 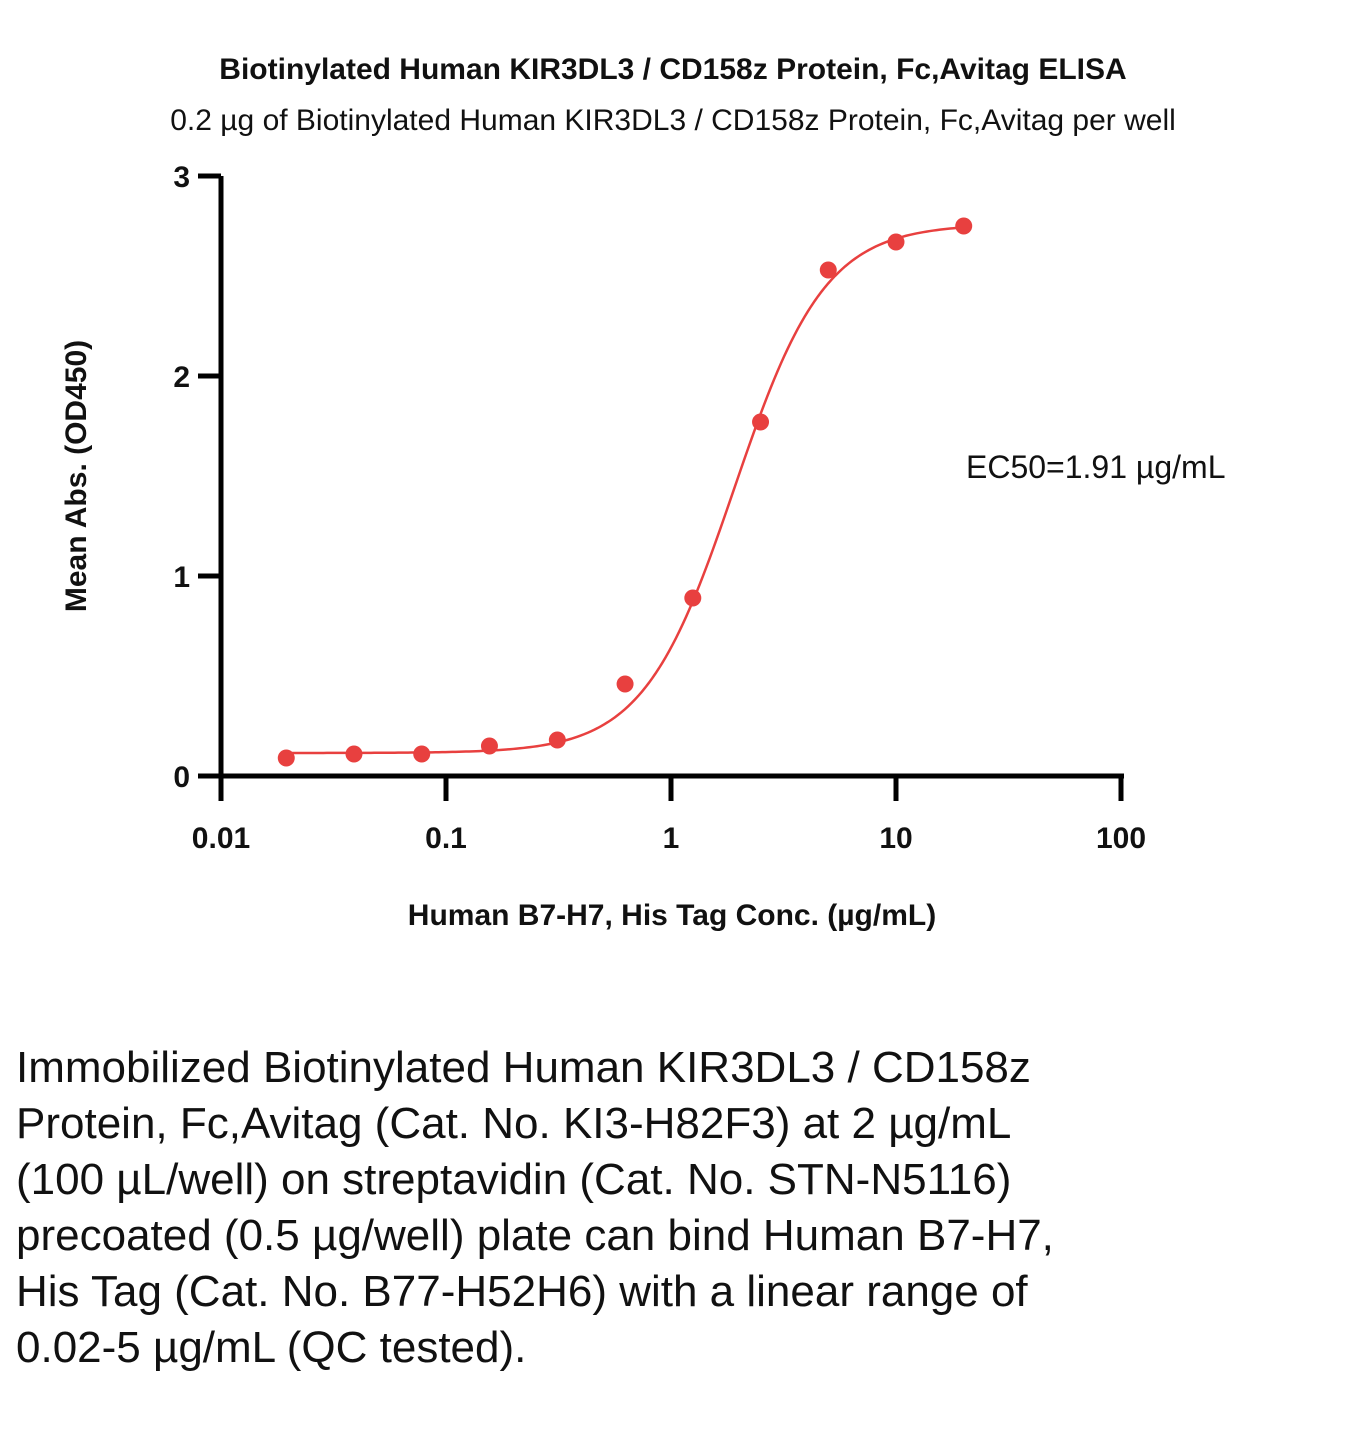 What do you see at coordinates (181, 177) in the screenshot?
I see `y-tick-label: 3` at bounding box center [181, 177].